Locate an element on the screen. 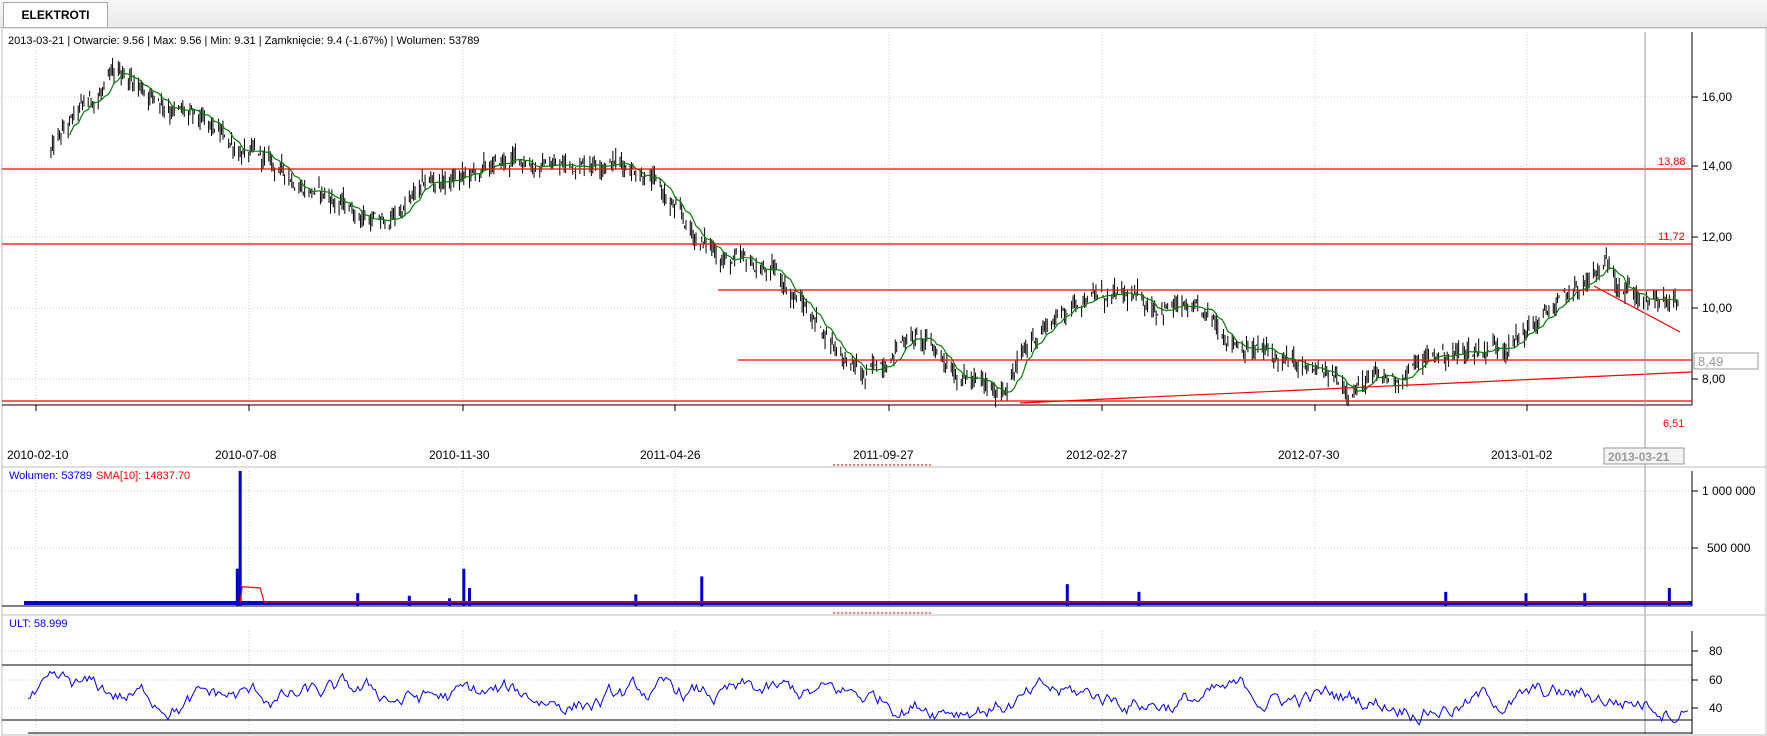 The image size is (1767, 736). current-price-label: 8,49 is located at coordinates (1710, 361).